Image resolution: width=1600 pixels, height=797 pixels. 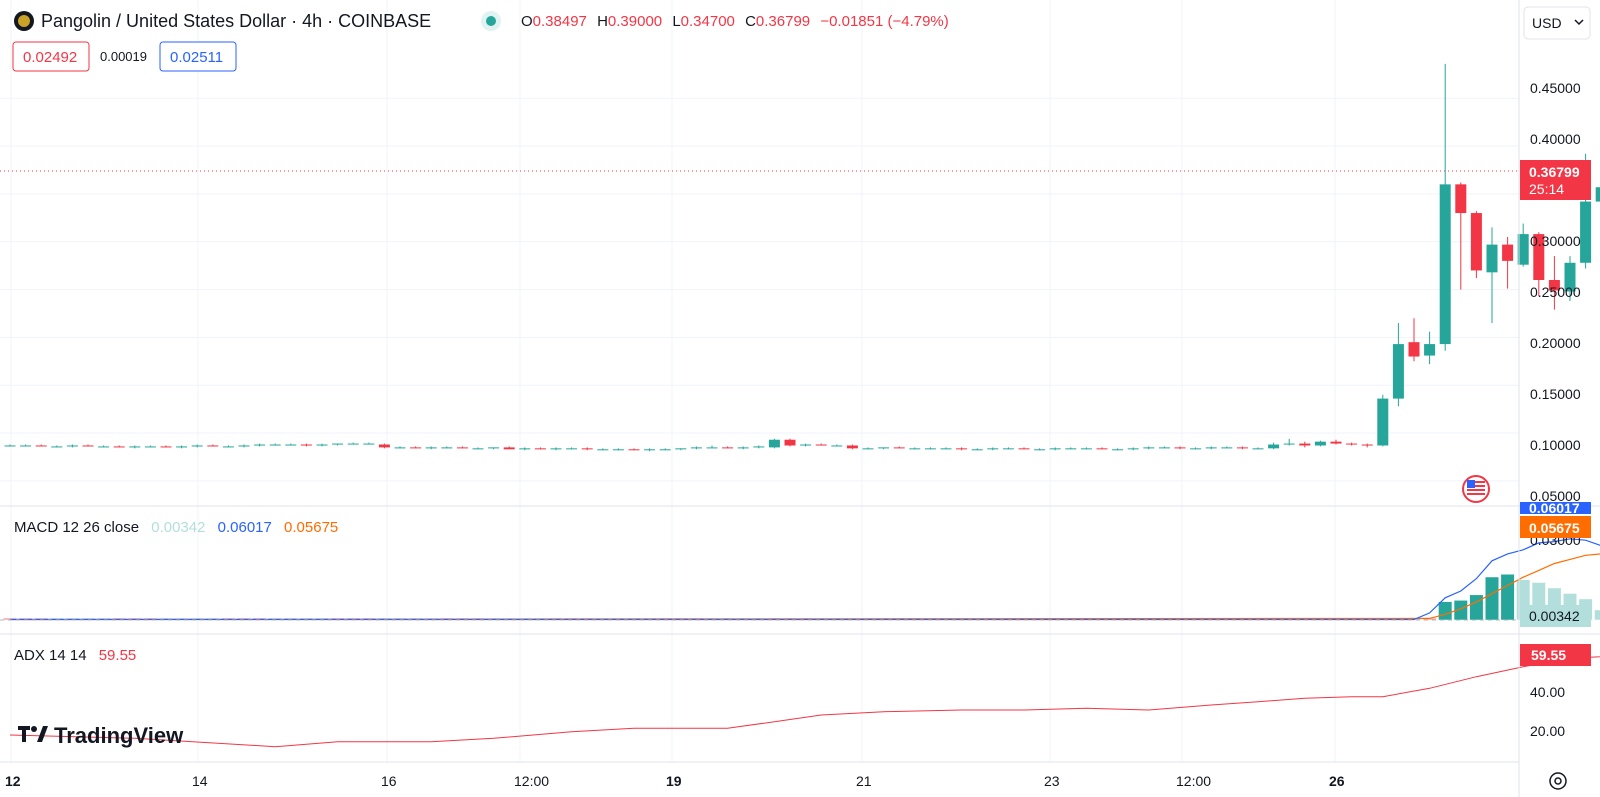 I want to click on time-tick-label: 12, so click(x=13, y=781).